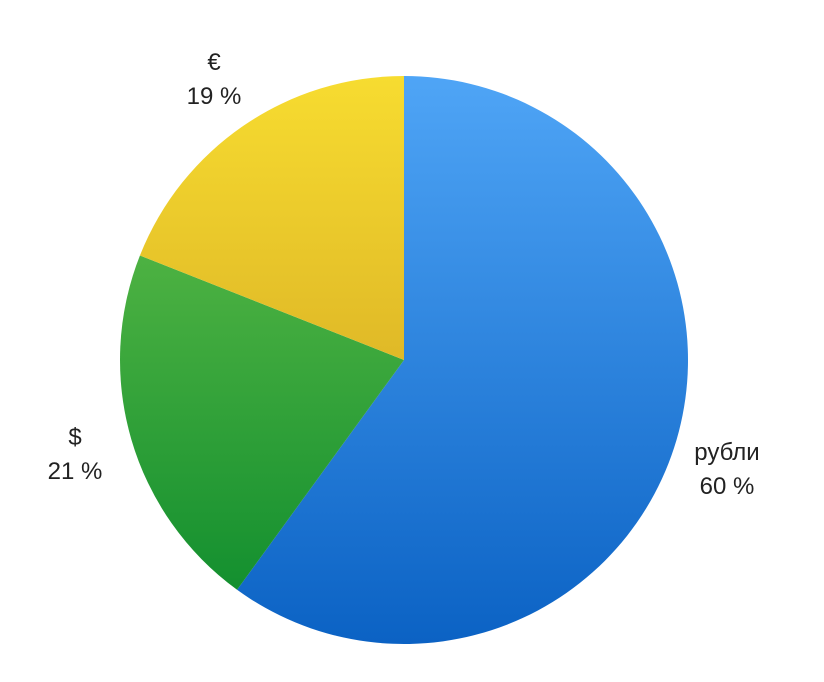  I want to click on slice-label-euro: € 19 %, so click(214, 80).